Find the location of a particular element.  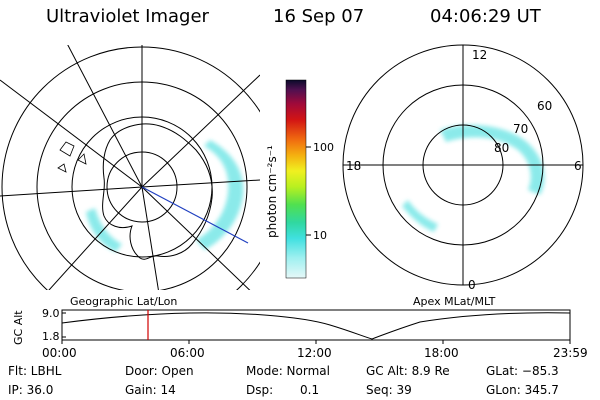

aurora-band is located at coordinates (220, 195).